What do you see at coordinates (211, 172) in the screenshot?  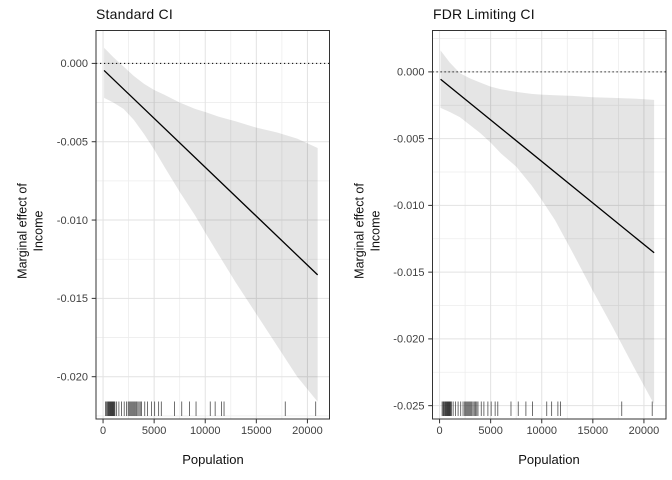 I see `marginal-effect-line-standard` at bounding box center [211, 172].